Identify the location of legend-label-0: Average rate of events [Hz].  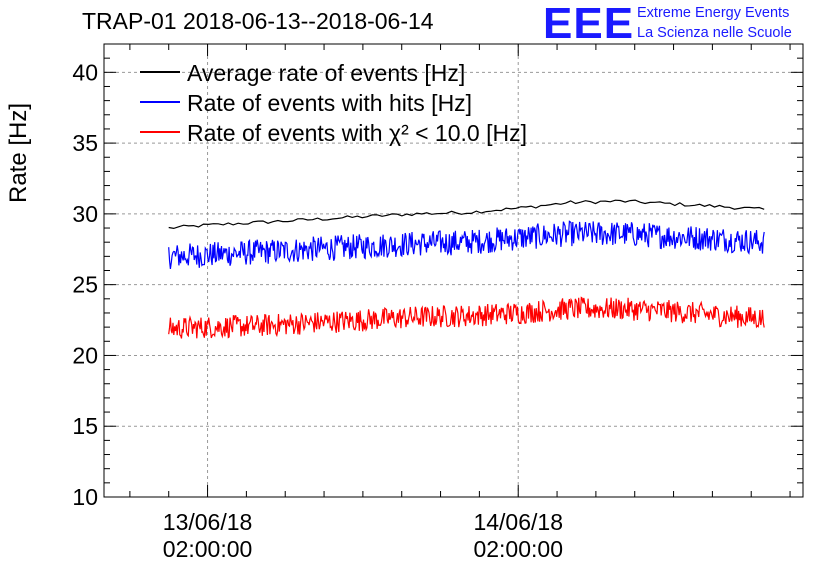
(326, 73).